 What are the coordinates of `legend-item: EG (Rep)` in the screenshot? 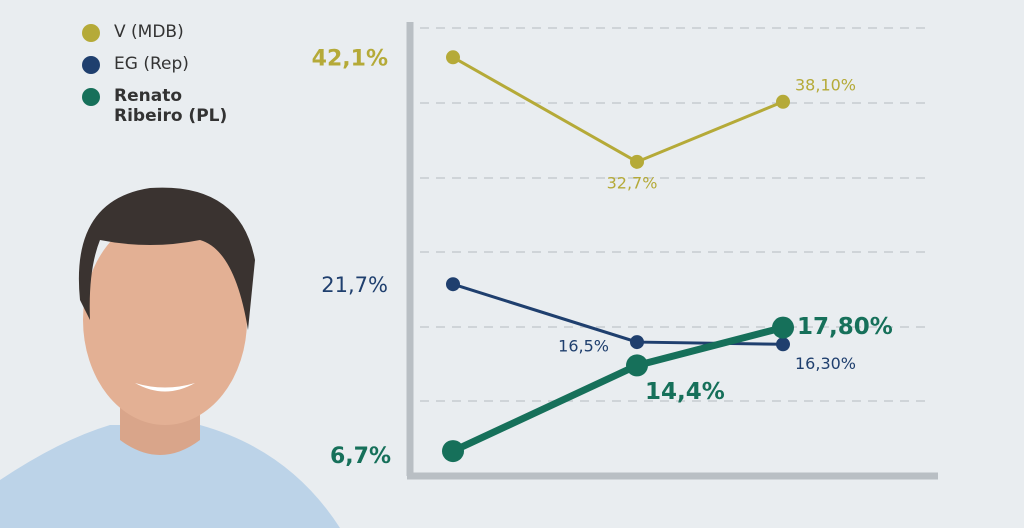 It's located at (182, 64).